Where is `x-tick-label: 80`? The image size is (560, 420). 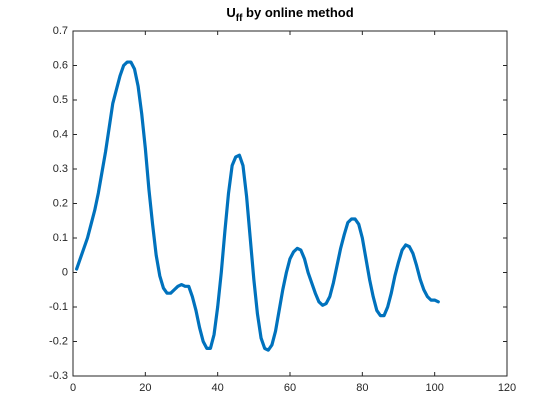
x-tick-label: 80 is located at coordinates (362, 388).